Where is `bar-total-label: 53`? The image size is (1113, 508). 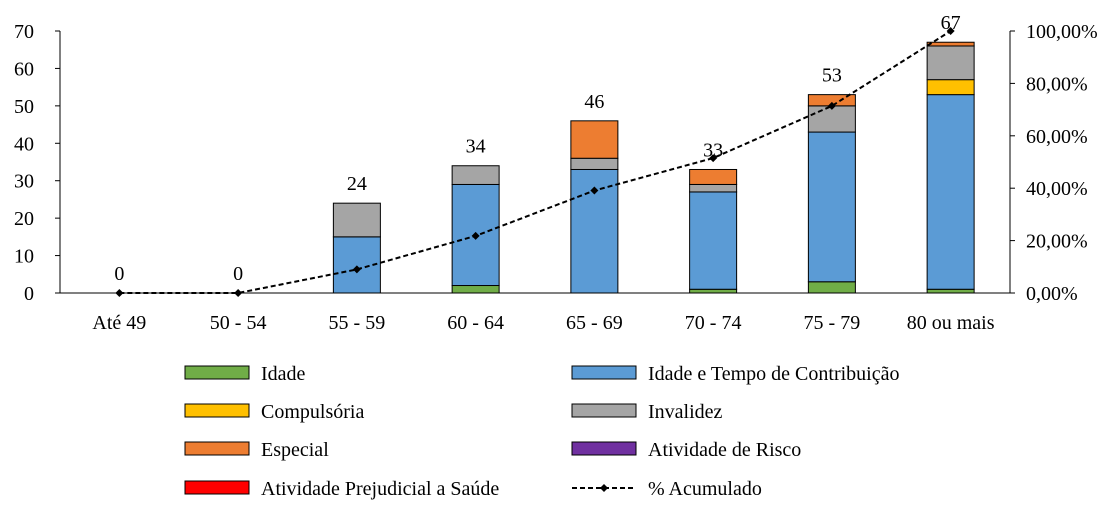 bar-total-label: 53 is located at coordinates (832, 76).